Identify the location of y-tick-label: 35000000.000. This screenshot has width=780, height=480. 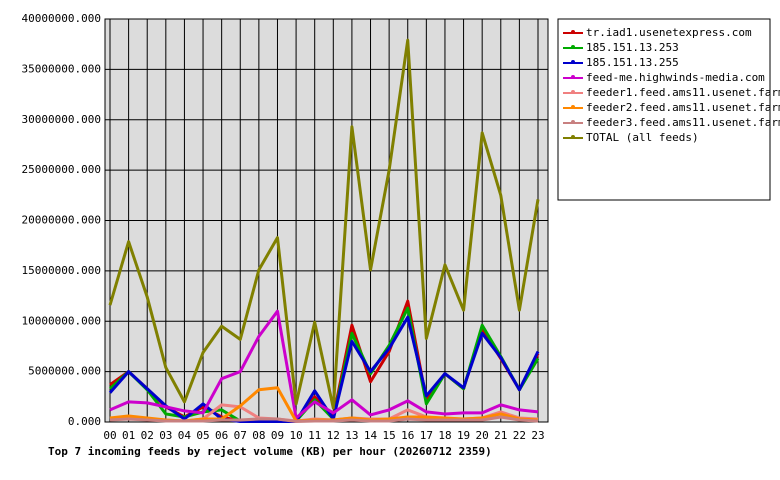
(61, 68).